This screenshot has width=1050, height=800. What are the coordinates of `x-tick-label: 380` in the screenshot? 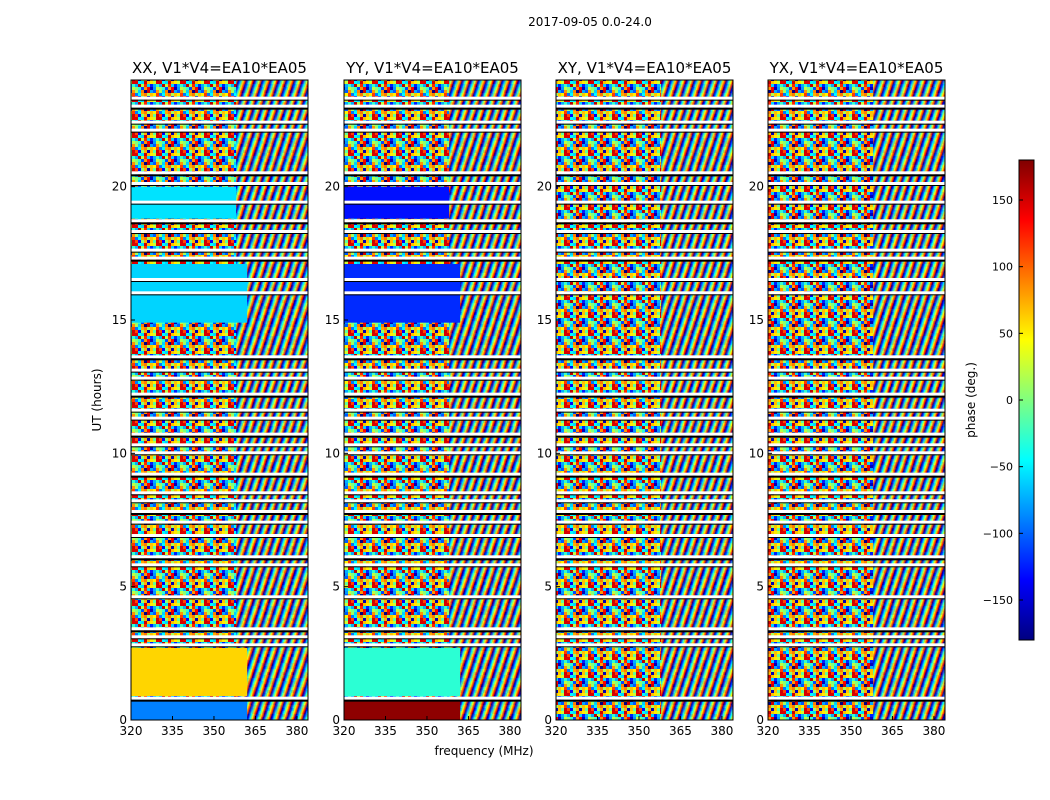 It's located at (509, 731).